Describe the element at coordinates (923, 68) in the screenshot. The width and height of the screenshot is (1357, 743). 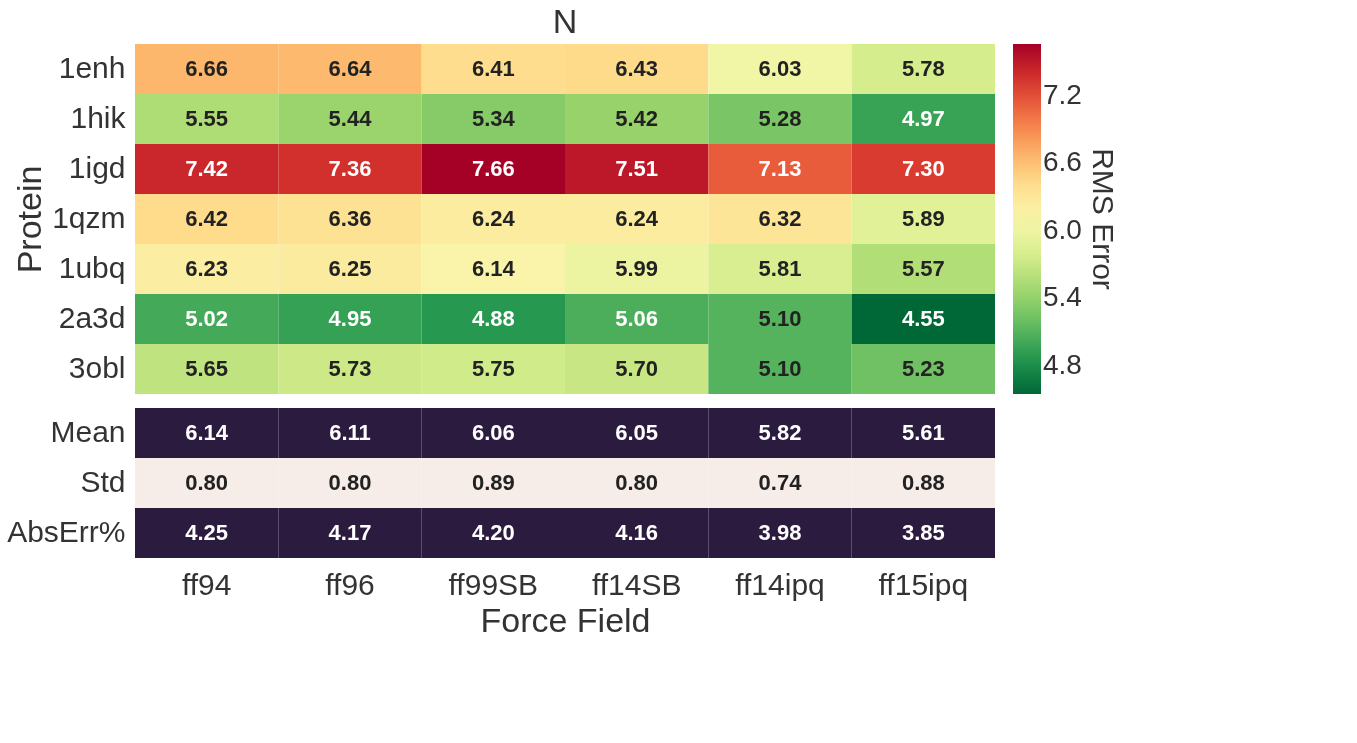
I see `data-label: 5.78` at that location.